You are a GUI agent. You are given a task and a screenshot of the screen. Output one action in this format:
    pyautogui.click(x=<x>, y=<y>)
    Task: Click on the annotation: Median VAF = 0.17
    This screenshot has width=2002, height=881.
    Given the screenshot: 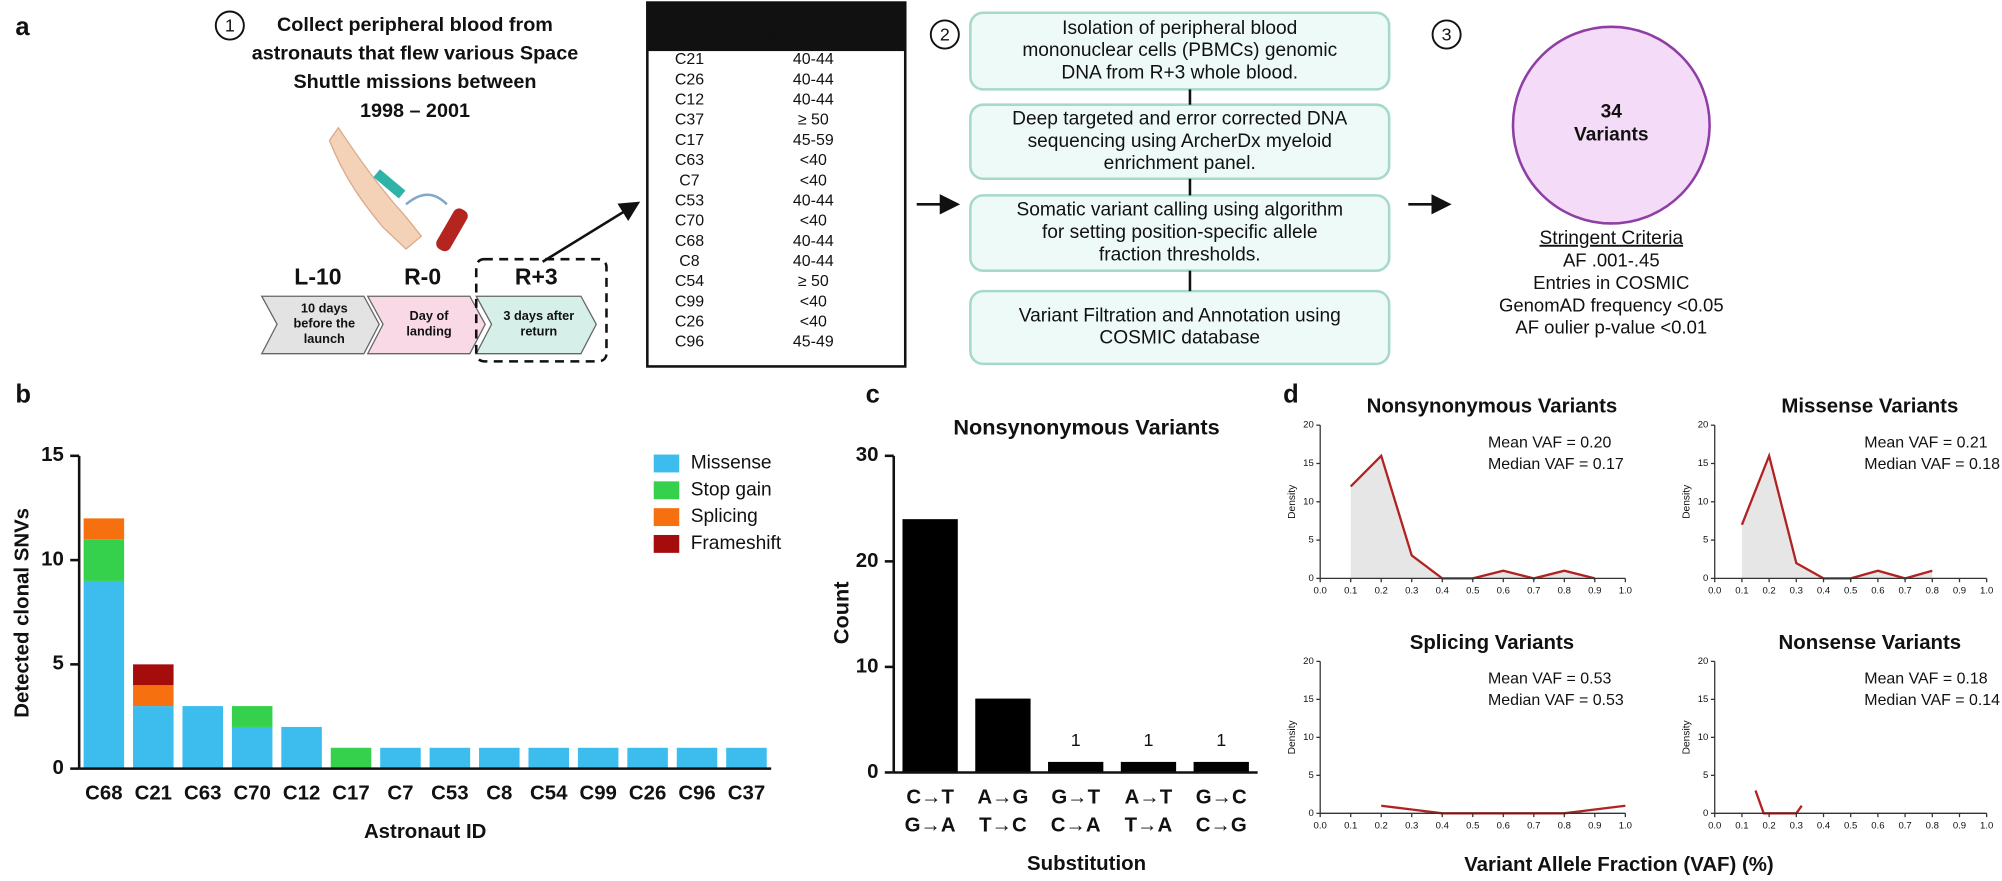 What is the action you would take?
    pyautogui.click(x=1556, y=464)
    